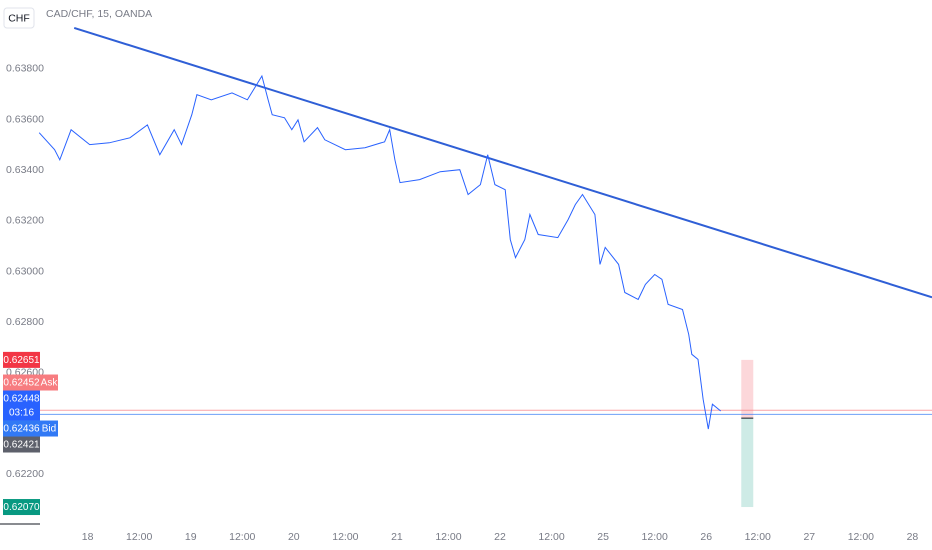  I want to click on x-tick-label: 28, so click(913, 537).